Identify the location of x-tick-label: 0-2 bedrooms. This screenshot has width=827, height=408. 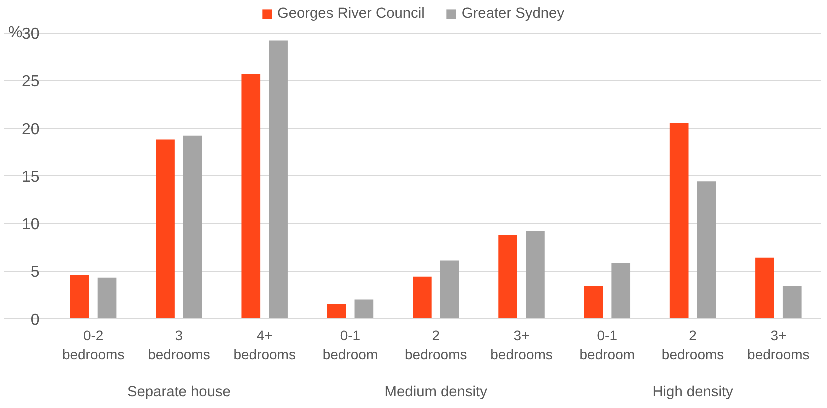
(93, 345).